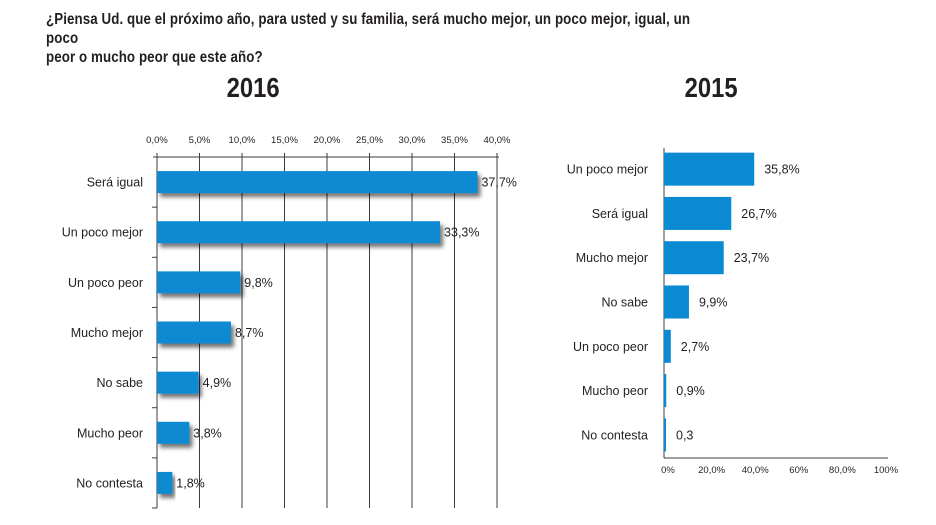 The height and width of the screenshot is (525, 936). What do you see at coordinates (667, 346) in the screenshot?
I see `bar-2015-un-poco-peor` at bounding box center [667, 346].